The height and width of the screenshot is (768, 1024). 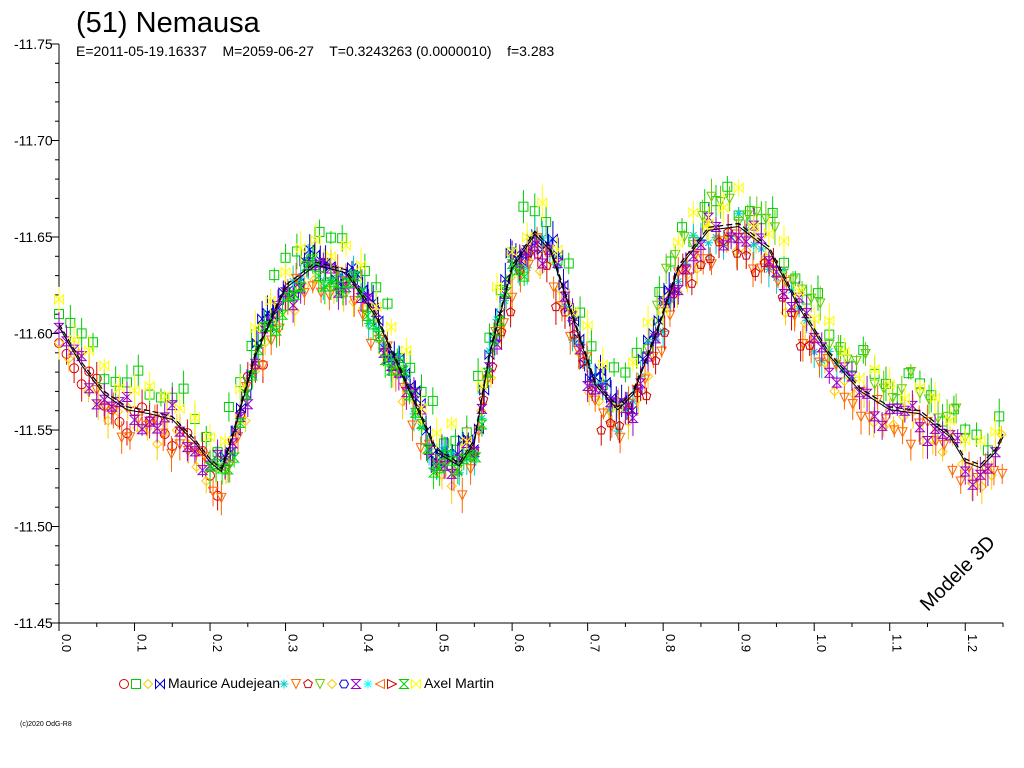 I want to click on legend-label-2: Axel Martin, so click(x=459, y=683).